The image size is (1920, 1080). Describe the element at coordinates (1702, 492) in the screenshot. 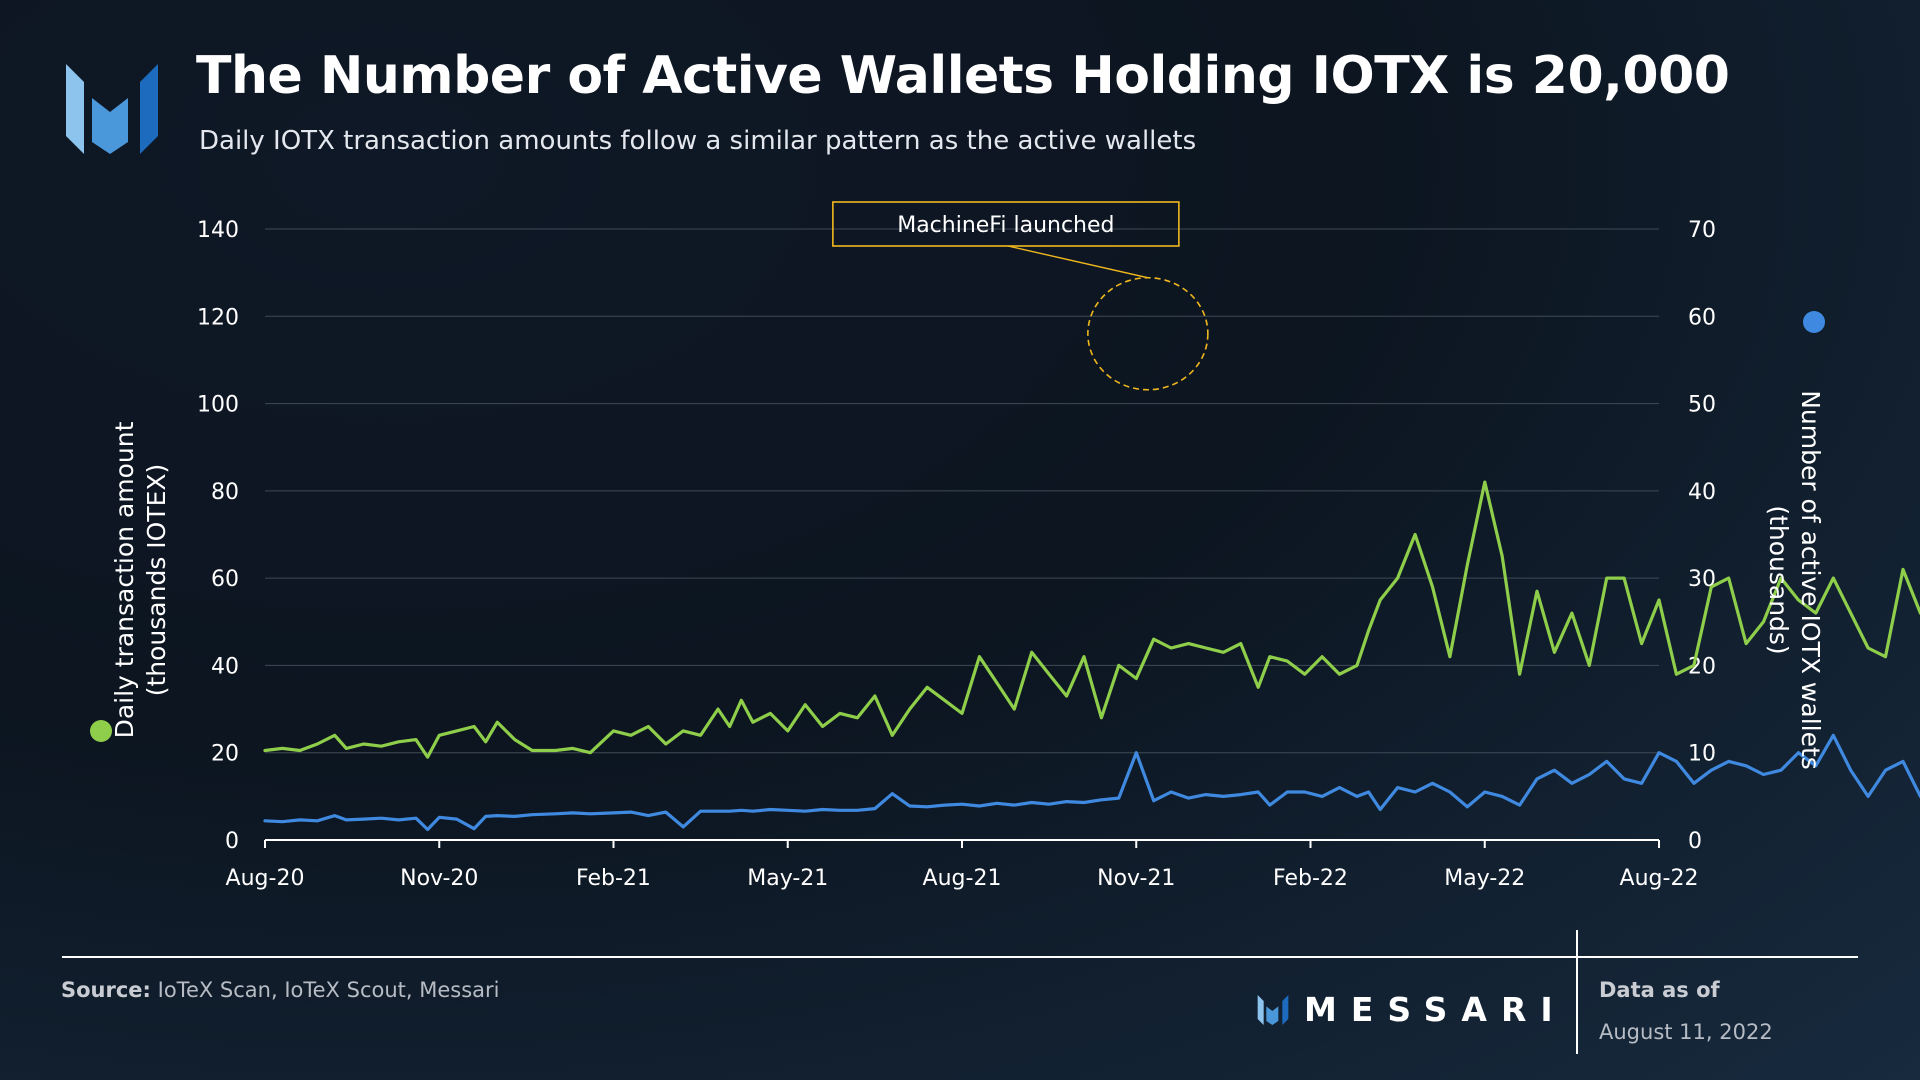

I see `y-right-tick-label: 40` at that location.